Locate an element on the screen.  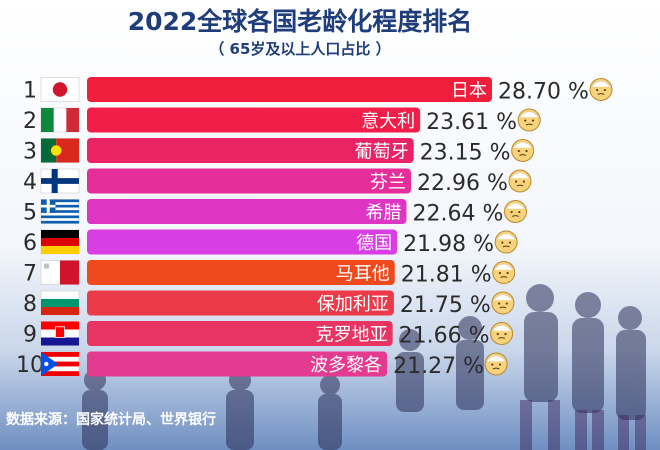
rank-label: 1 is located at coordinates (30, 91).